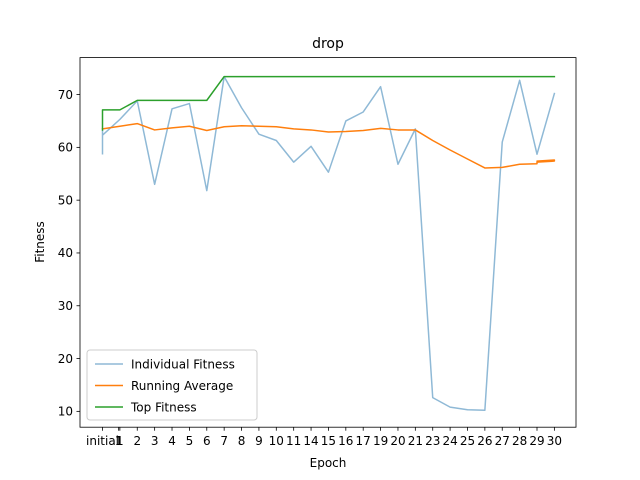 The height and width of the screenshot is (480, 640). Describe the element at coordinates (207, 441) in the screenshot. I see `x-tick-label: 6` at that location.